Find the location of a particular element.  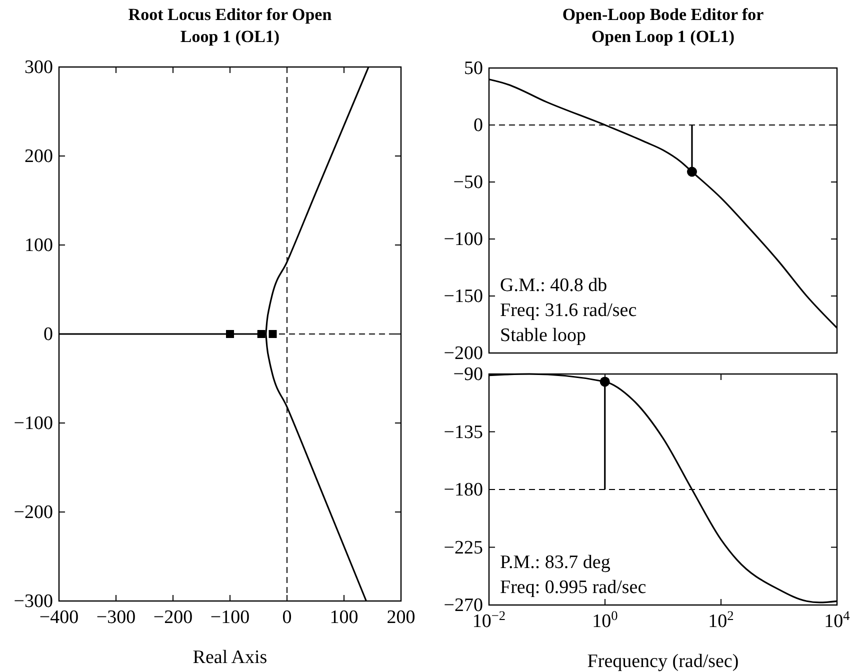

chart-title: Open-Loop Bode Editor for Open Loop 1 (OL1) is located at coordinates (663, 25).